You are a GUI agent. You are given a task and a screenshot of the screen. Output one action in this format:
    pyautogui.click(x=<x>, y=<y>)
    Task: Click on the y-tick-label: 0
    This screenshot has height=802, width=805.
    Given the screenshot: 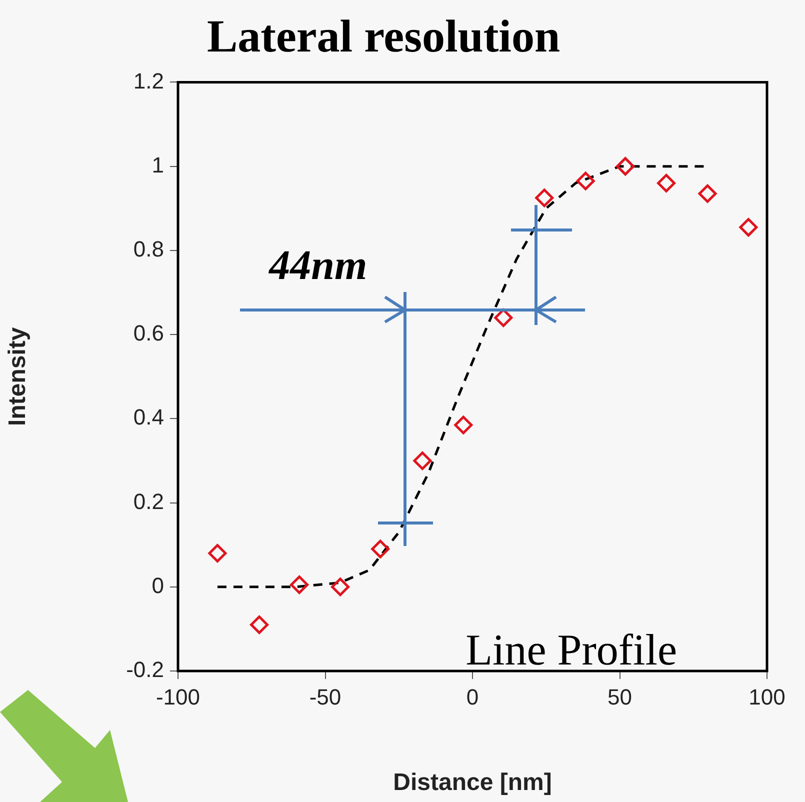 What is the action you would take?
    pyautogui.click(x=158, y=585)
    